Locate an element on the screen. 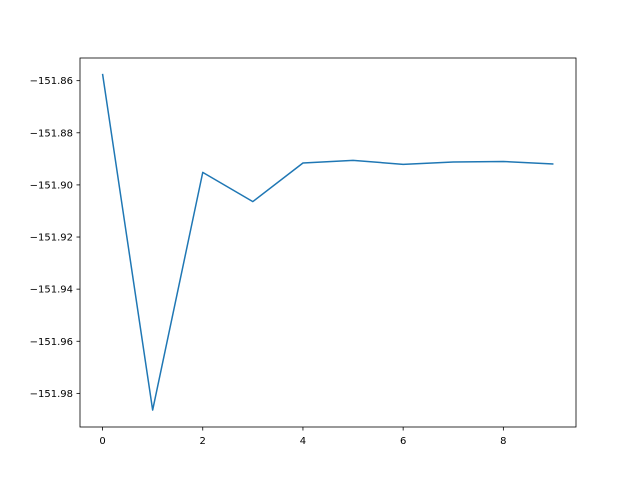 The width and height of the screenshot is (640, 484). x-tick-label: 0 is located at coordinates (102, 441).